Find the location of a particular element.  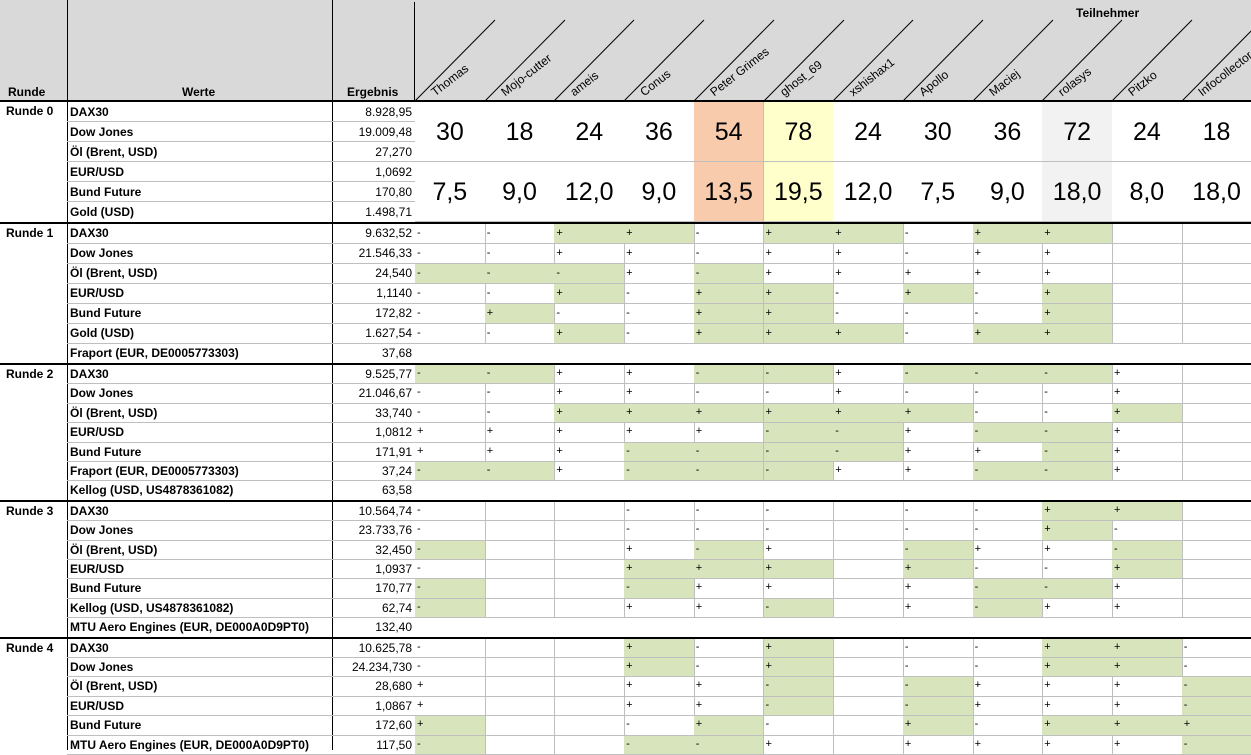

header-teilnehmer: Teilnehmer is located at coordinates (1108, 13).